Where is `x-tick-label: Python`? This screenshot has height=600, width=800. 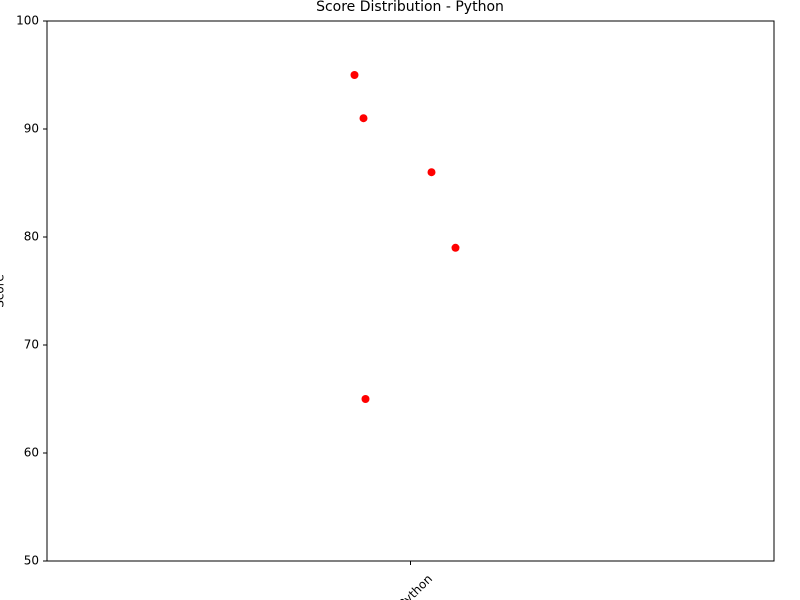
x-tick-label: Python is located at coordinates (415, 586).